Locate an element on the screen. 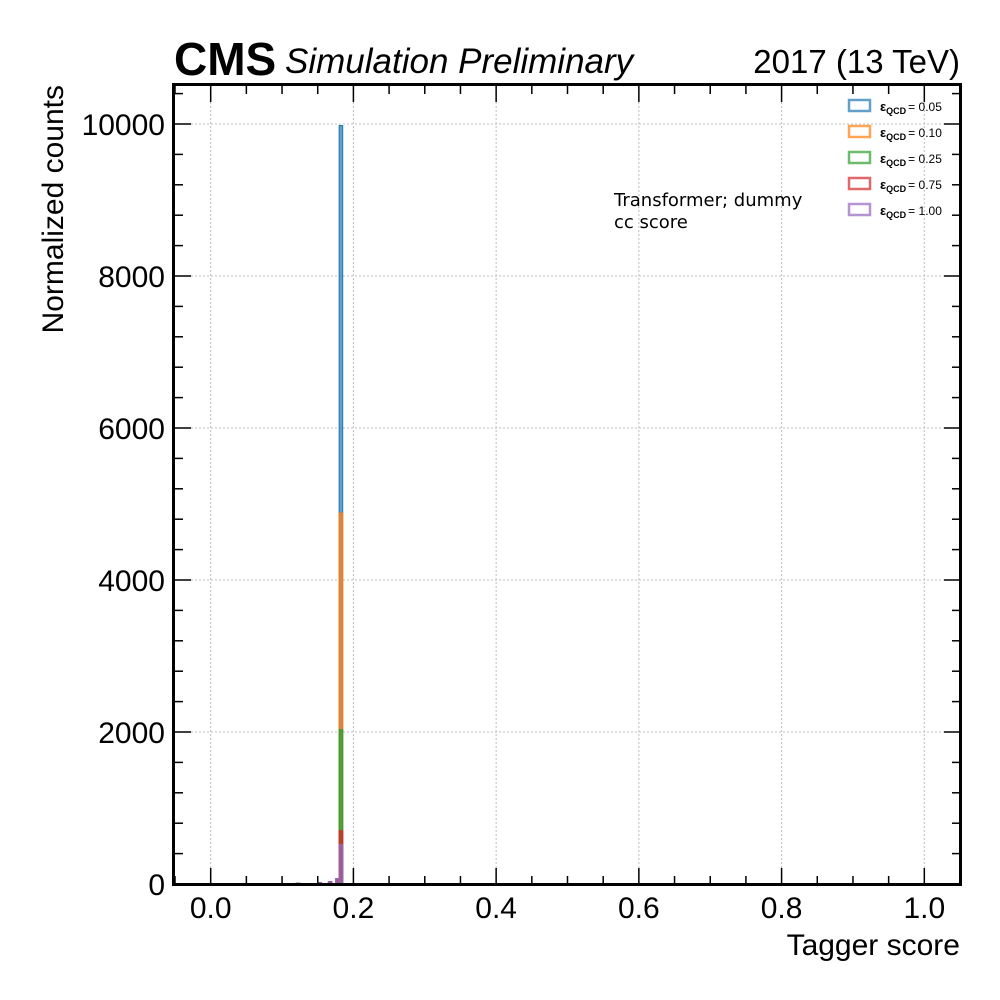 This screenshot has height=1000, width=1000. legend-label: εQCD = 0.05 is located at coordinates (911, 107).